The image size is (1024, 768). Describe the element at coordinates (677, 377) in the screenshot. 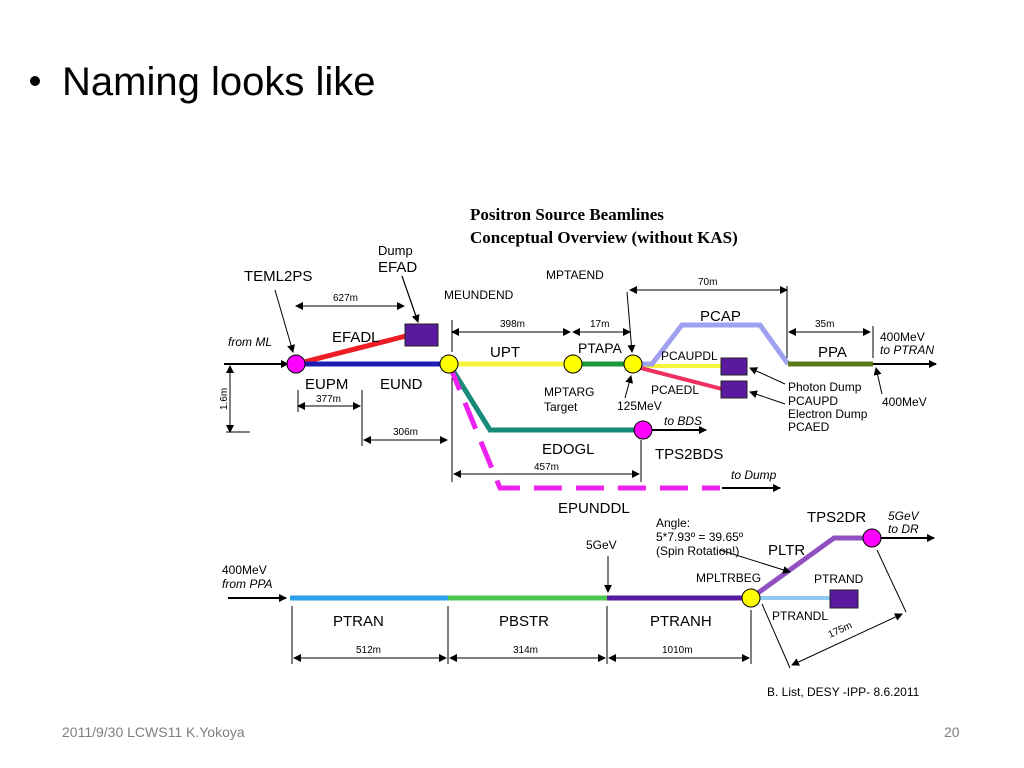

I see `pcaedl-line` at that location.